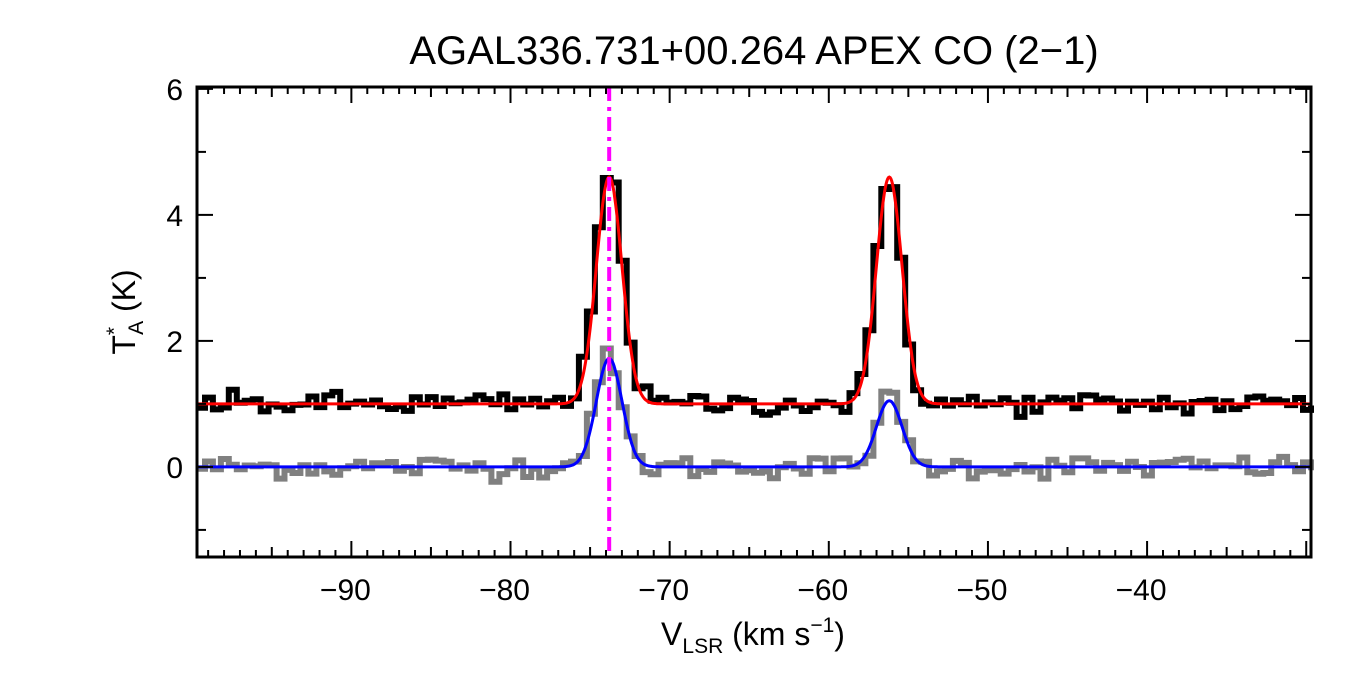 The image size is (1350, 675). I want to click on x-tick-label: −60, so click(822, 590).